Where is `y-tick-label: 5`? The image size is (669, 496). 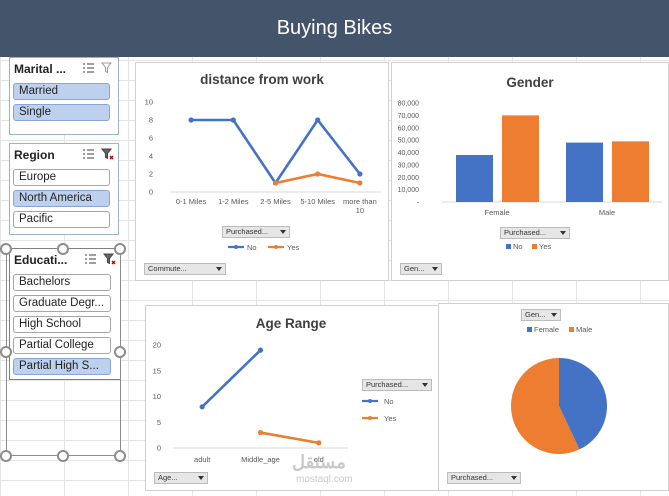
y-tick-label: 5 is located at coordinates (159, 422).